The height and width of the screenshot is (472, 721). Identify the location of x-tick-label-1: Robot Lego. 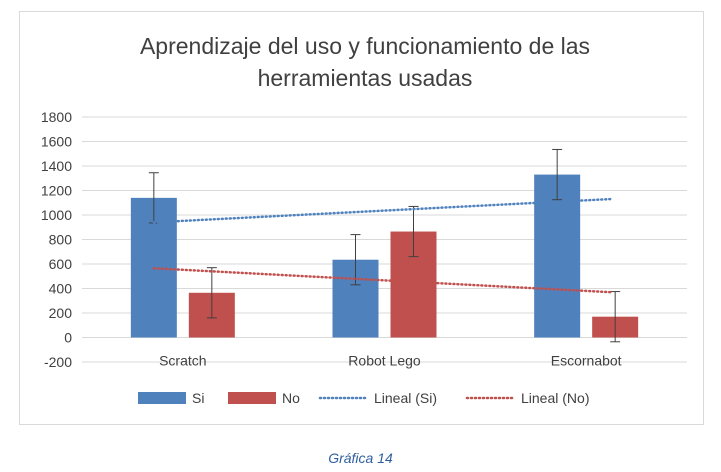
(384, 361).